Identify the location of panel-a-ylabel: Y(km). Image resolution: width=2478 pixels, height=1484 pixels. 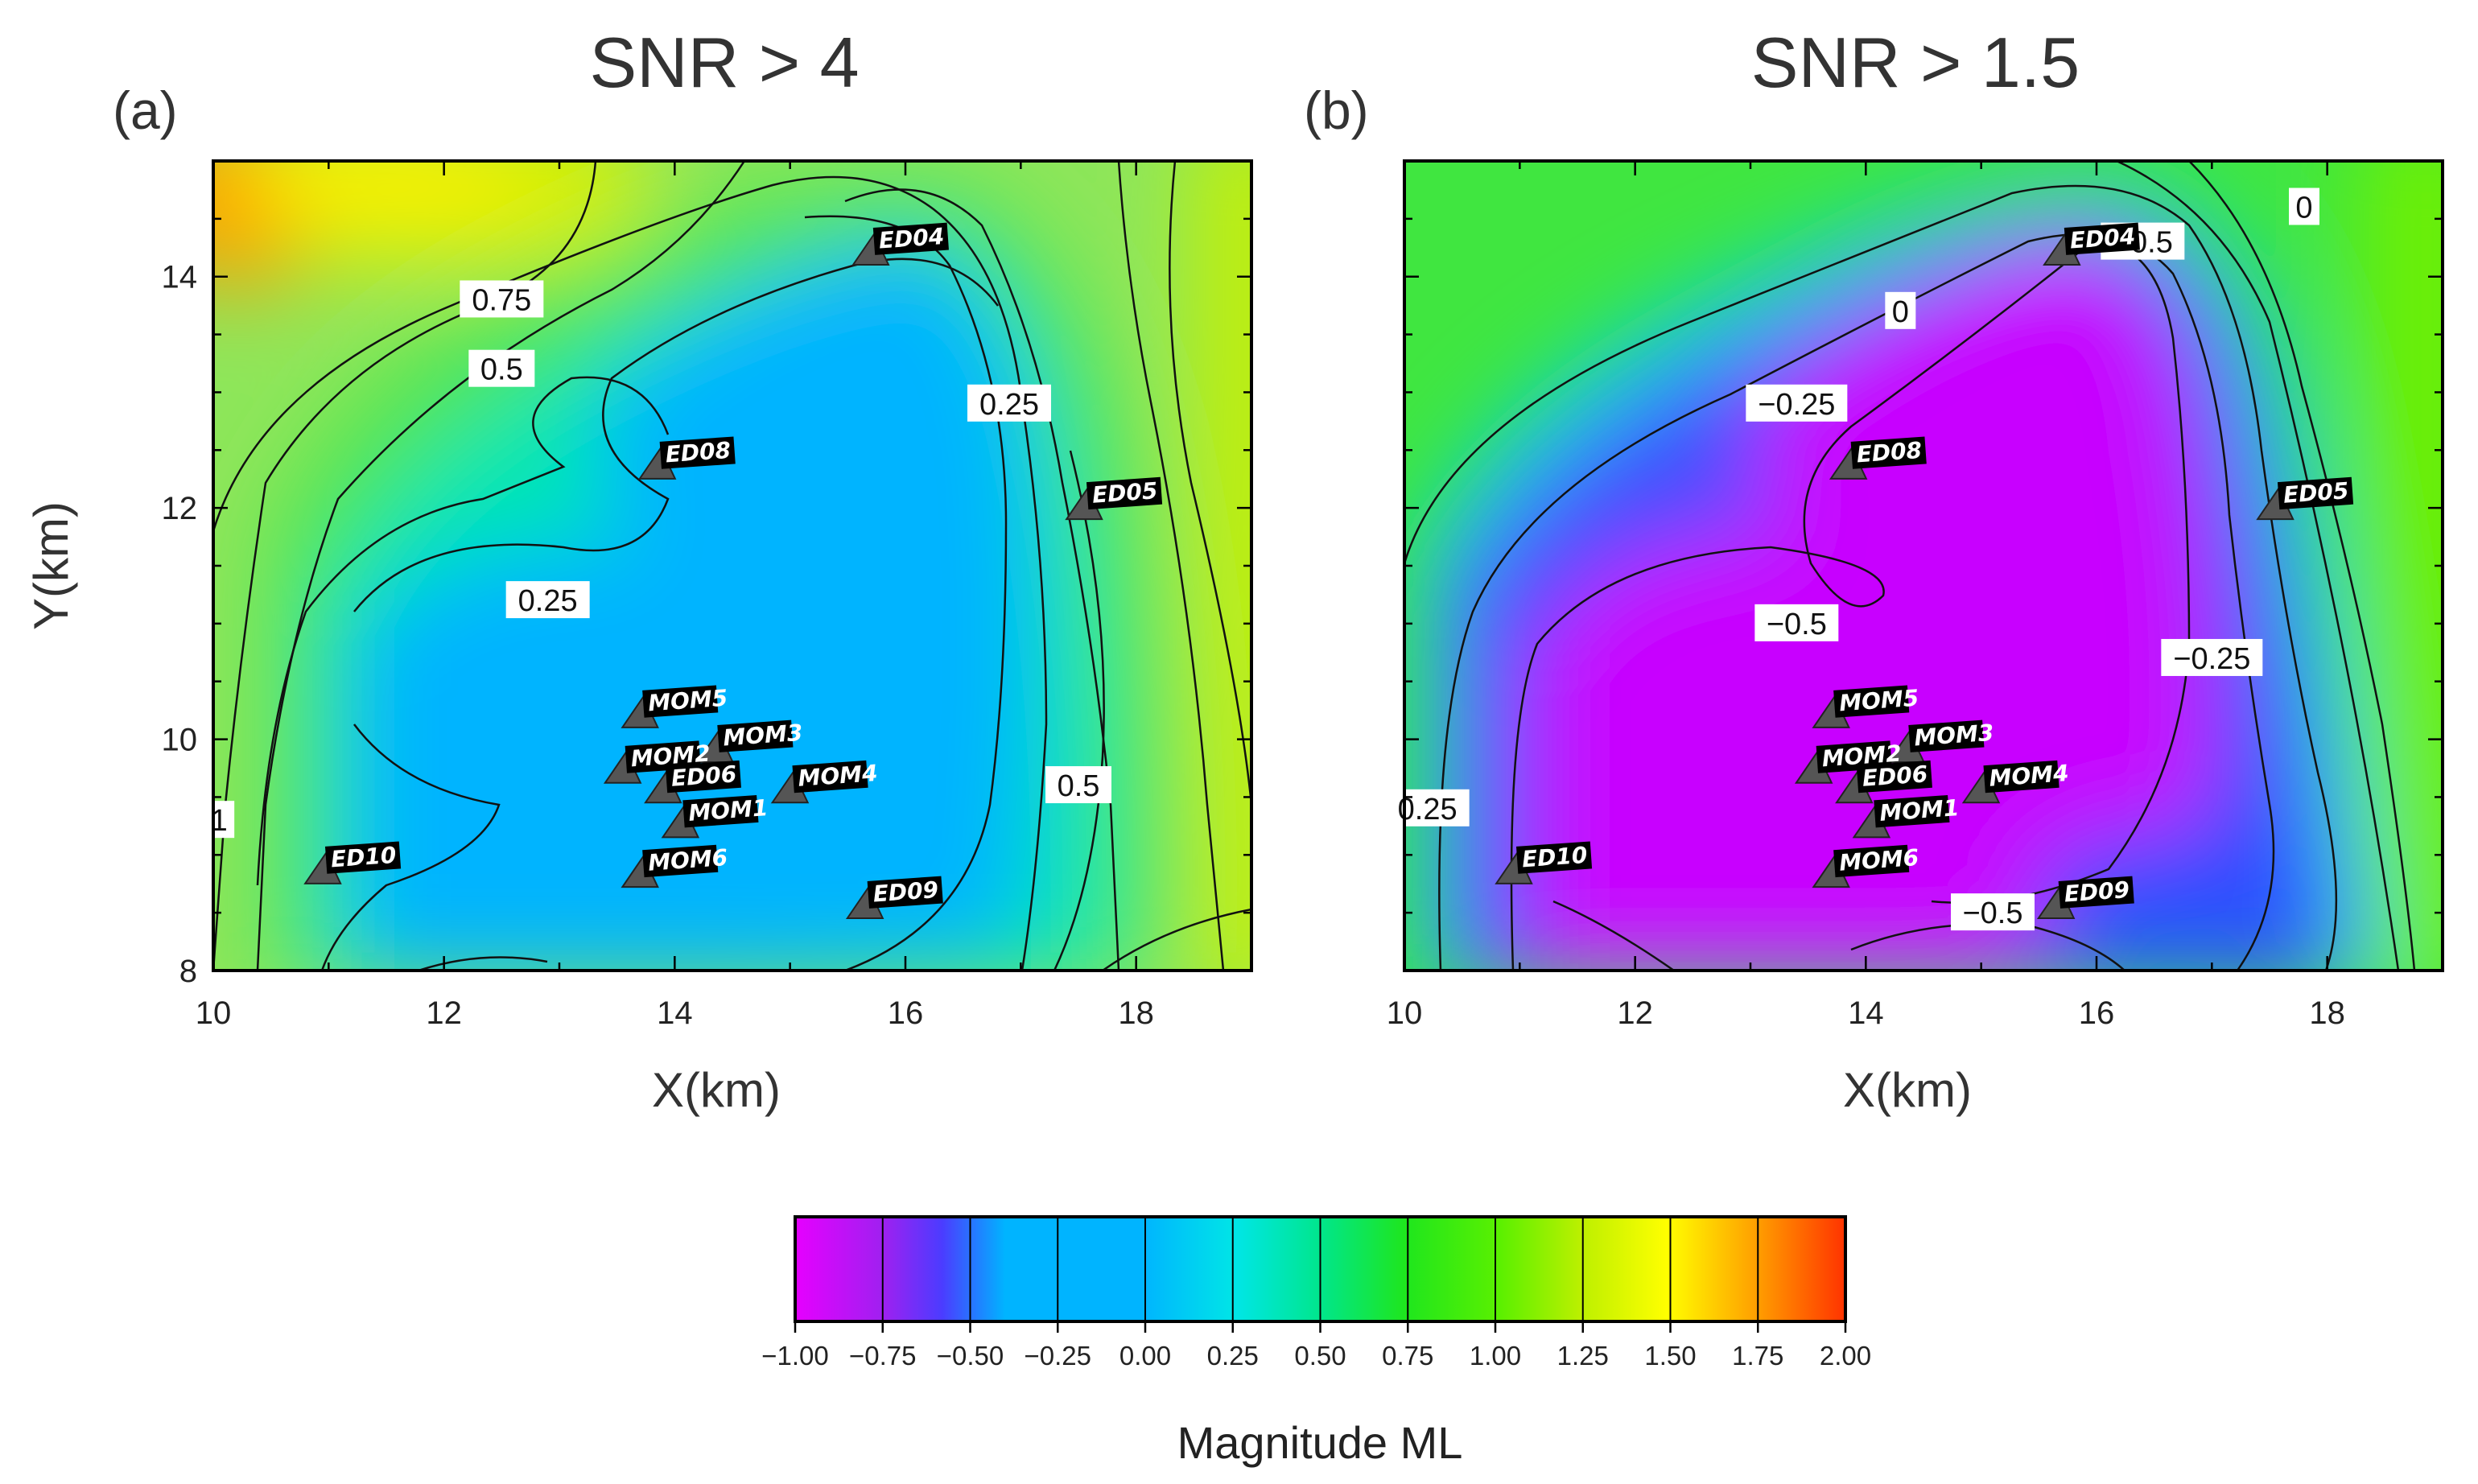
(51, 565).